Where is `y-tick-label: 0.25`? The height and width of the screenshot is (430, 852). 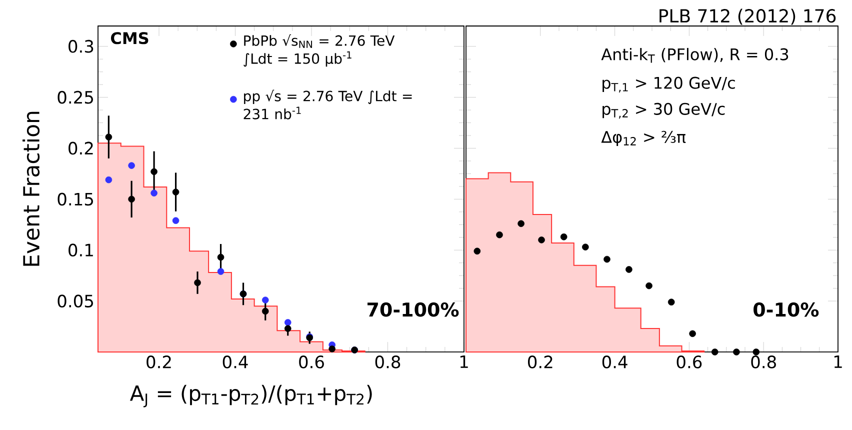 y-tick-label: 0.25 is located at coordinates (75, 97).